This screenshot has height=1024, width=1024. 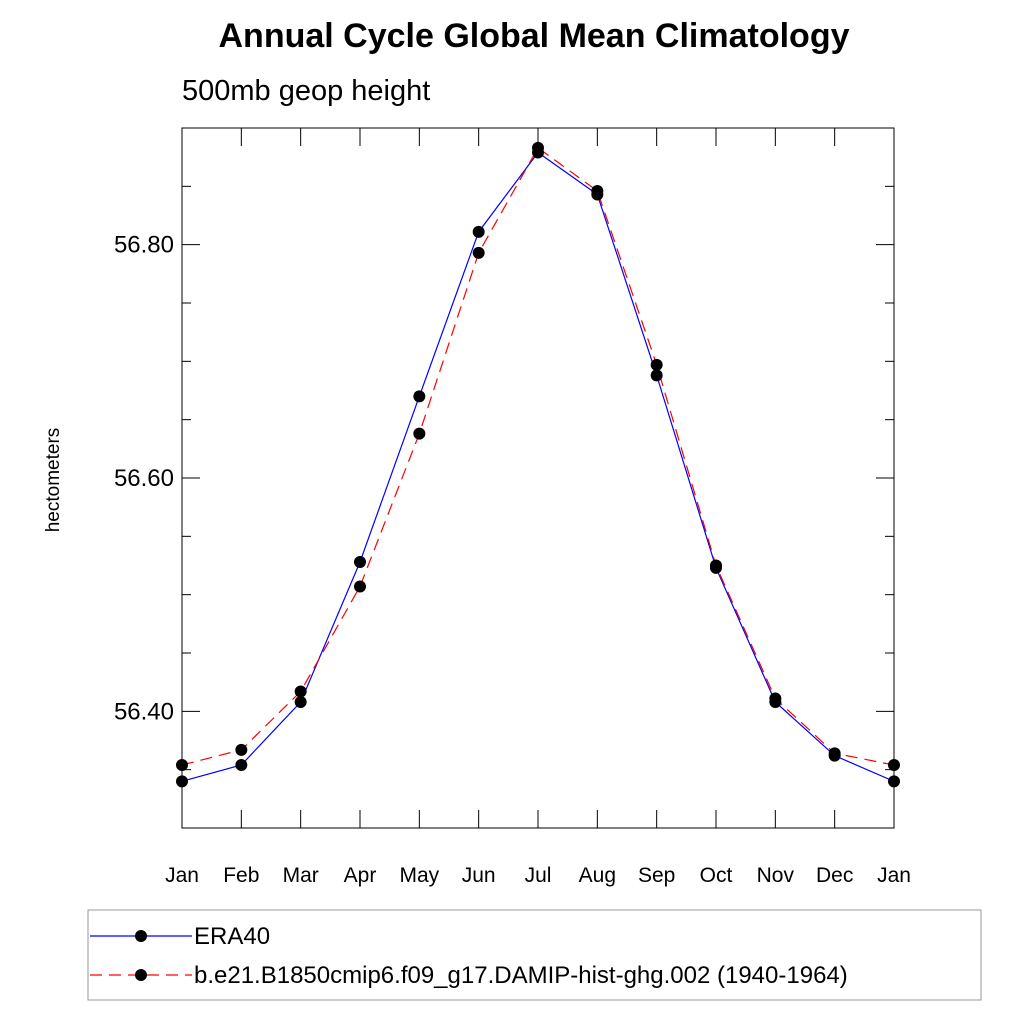 What do you see at coordinates (419, 875) in the screenshot?
I see `x-tick-label: May` at bounding box center [419, 875].